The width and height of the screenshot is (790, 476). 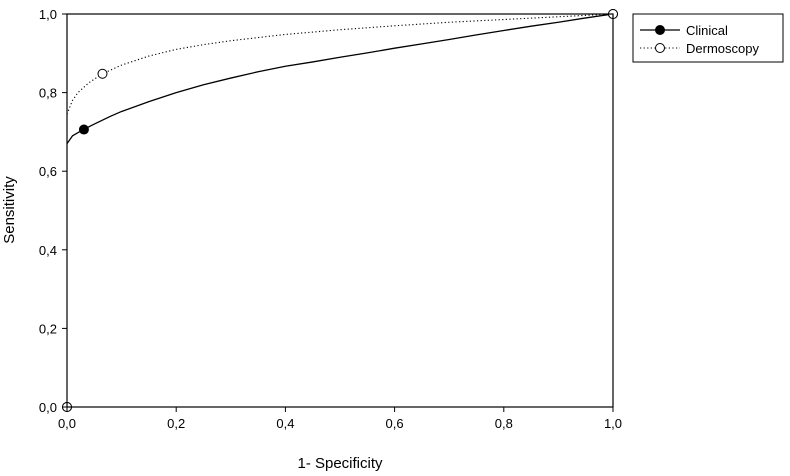 I want to click on legend: Clinical Dermoscopy, so click(x=708, y=38).